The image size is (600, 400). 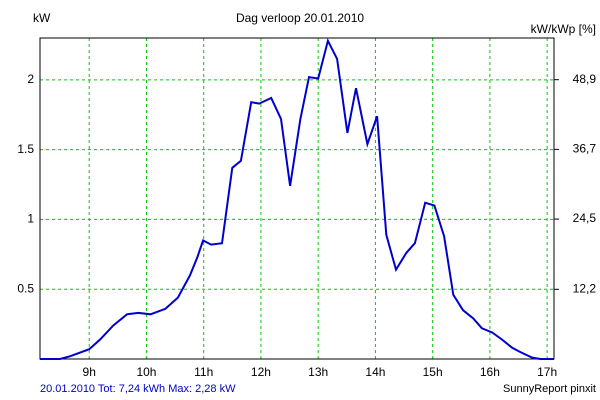 What do you see at coordinates (433, 372) in the screenshot?
I see `x-tick-label: 15h` at bounding box center [433, 372].